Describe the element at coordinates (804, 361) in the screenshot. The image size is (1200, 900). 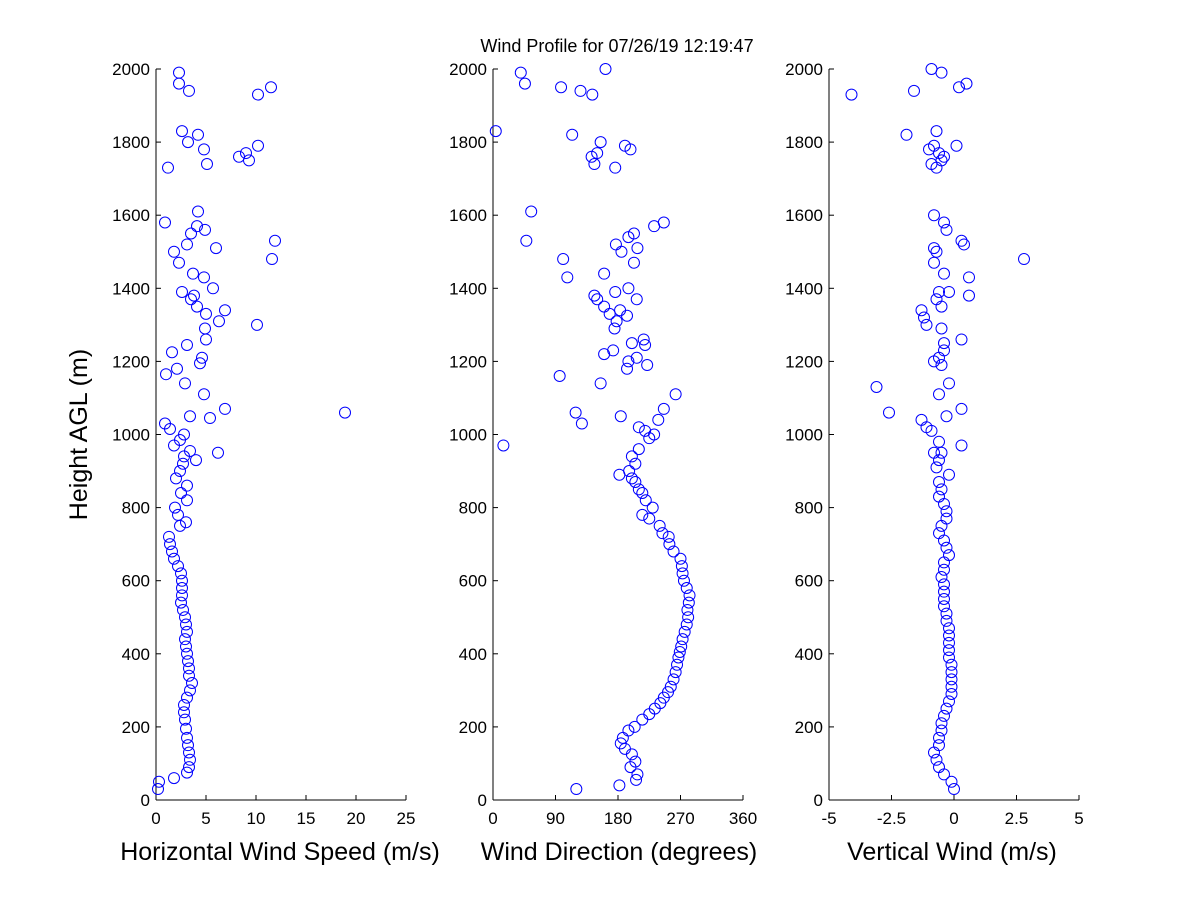
I see `y-tick-label: 1200` at that location.